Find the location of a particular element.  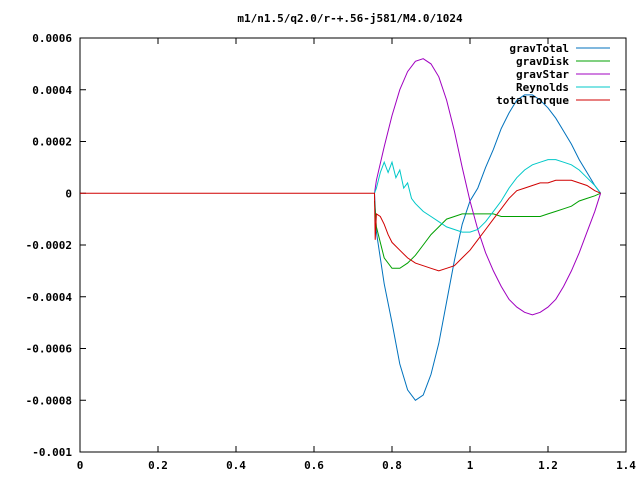

legend-label: totalTorque is located at coordinates (532, 100).